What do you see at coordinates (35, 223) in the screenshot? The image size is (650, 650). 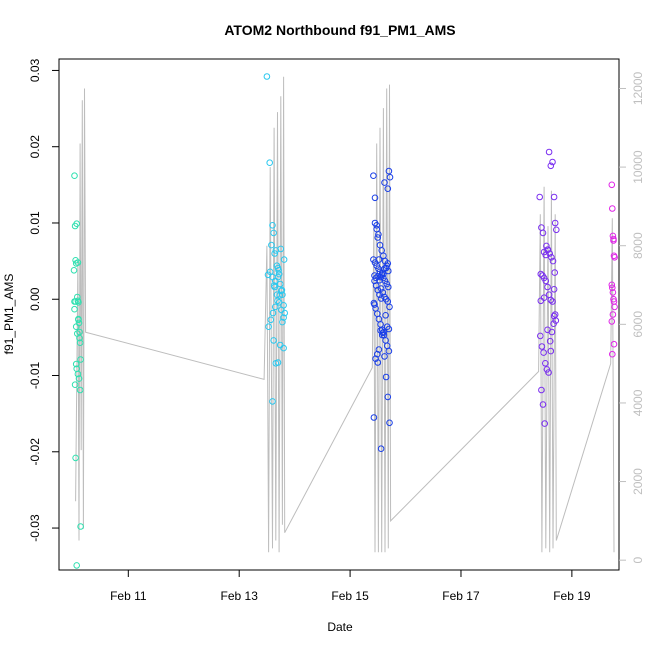 I see `y-tick-label: 0.01` at bounding box center [35, 223].